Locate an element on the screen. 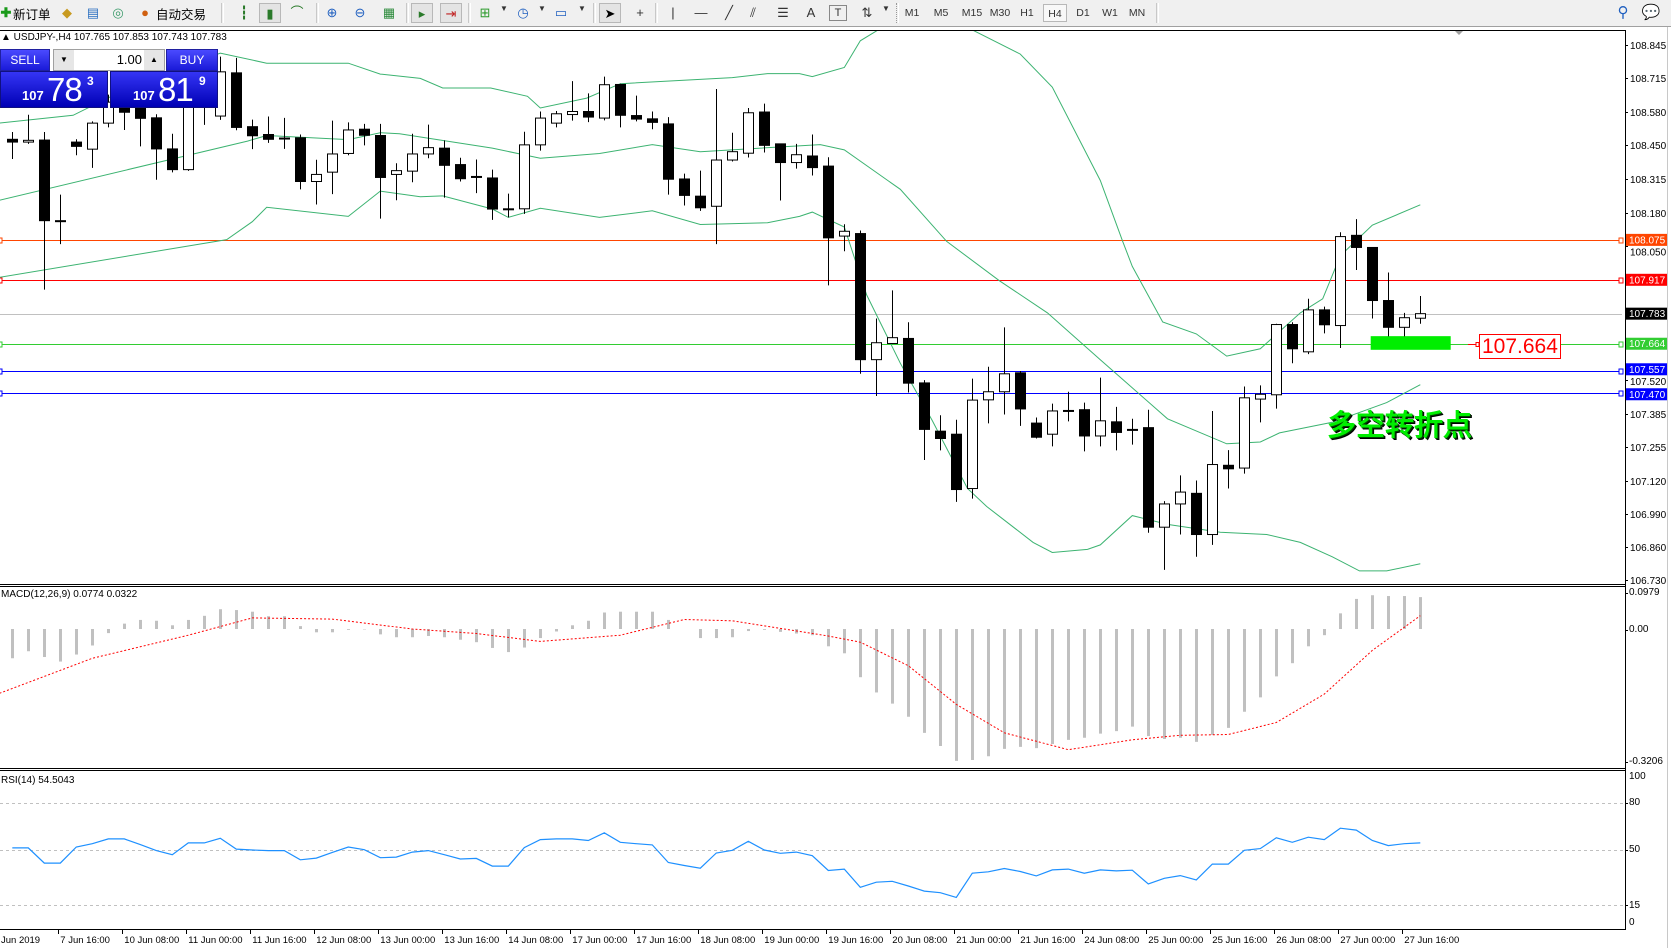 Image resolution: width=1671 pixels, height=948 pixels. tile-windows-icon: ▦ is located at coordinates (389, 12).